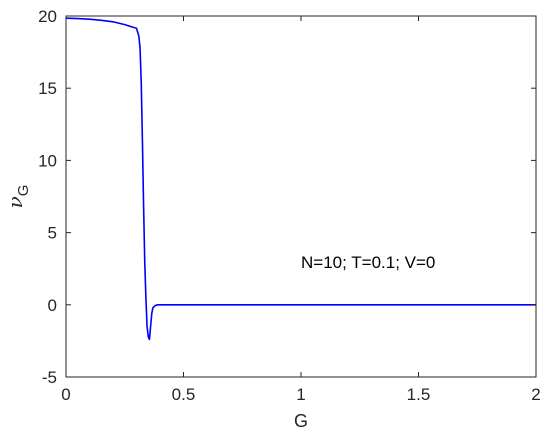 Image resolution: width=550 pixels, height=440 pixels. I want to click on x-tick-label: 2, so click(535, 394).